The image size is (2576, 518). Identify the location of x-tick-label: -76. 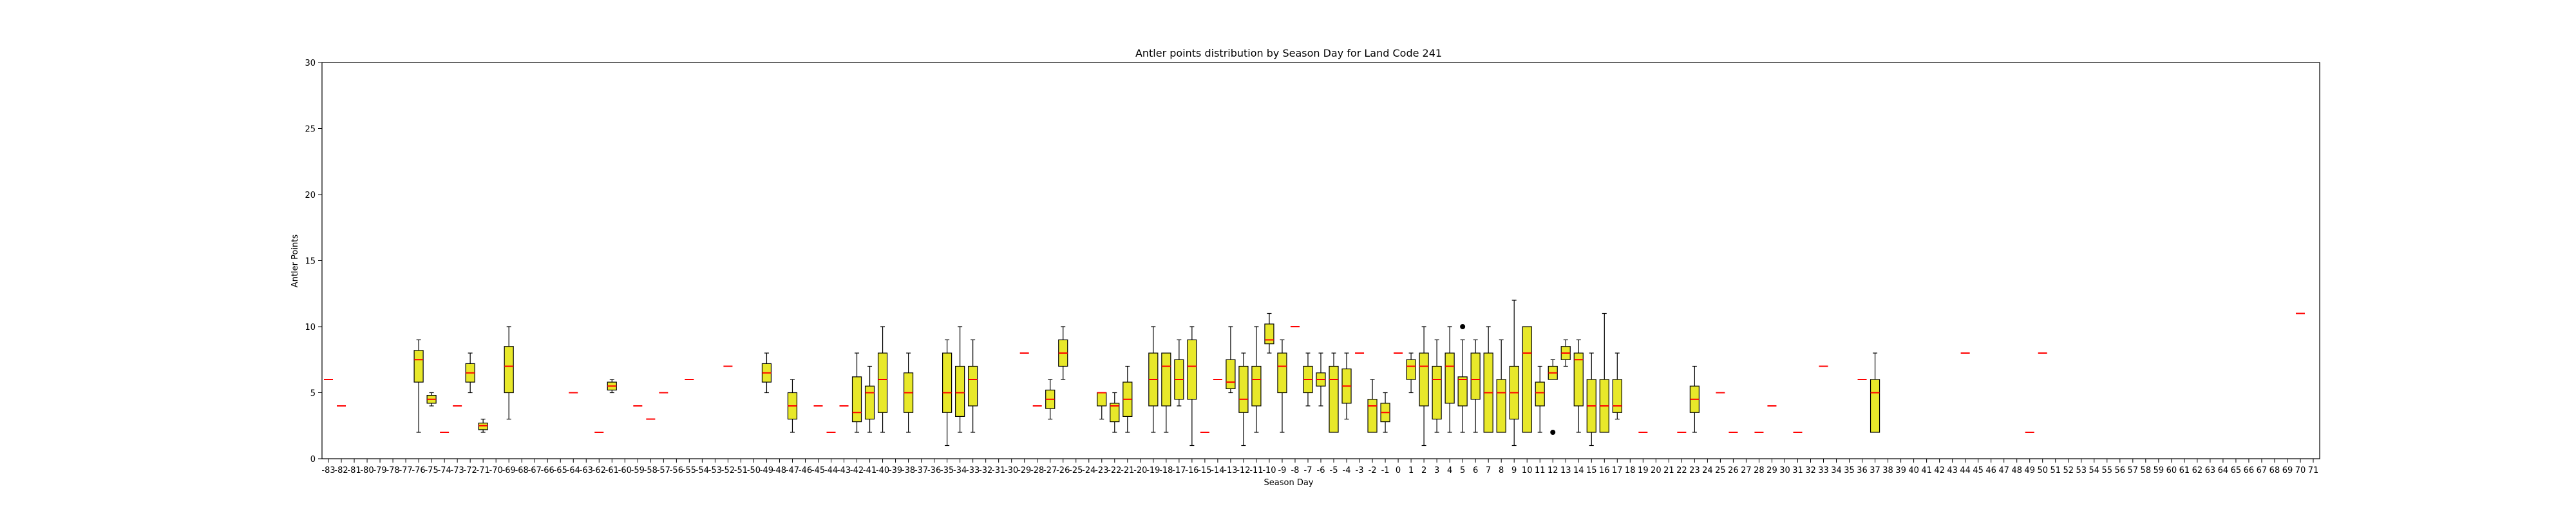
(418, 470).